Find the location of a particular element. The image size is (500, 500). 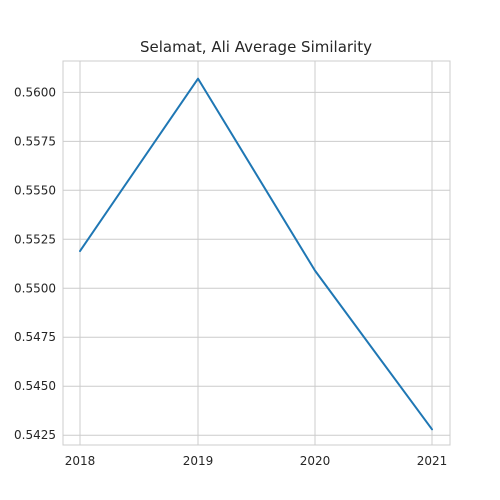

y-tick-label: 0.5500 is located at coordinates (35, 288).